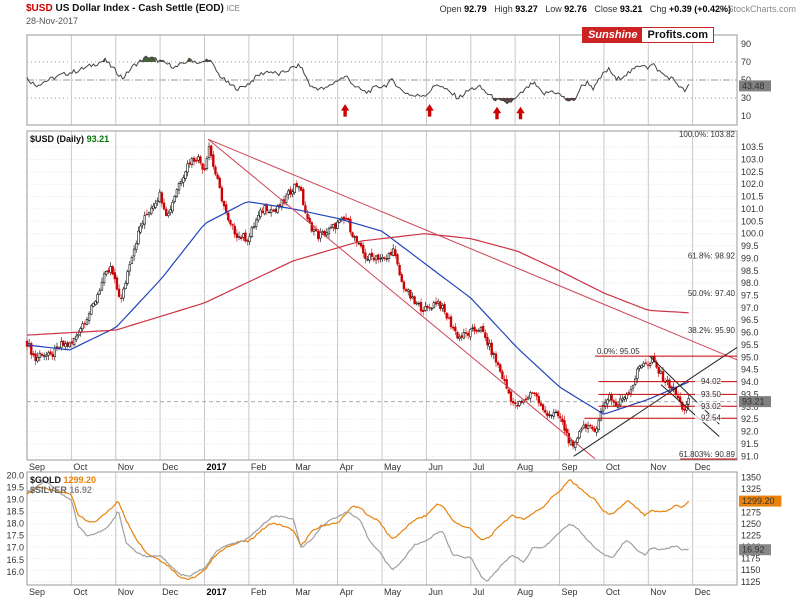  I want to click on fibonacci-label: 61.8%: 98.92, so click(712, 255).